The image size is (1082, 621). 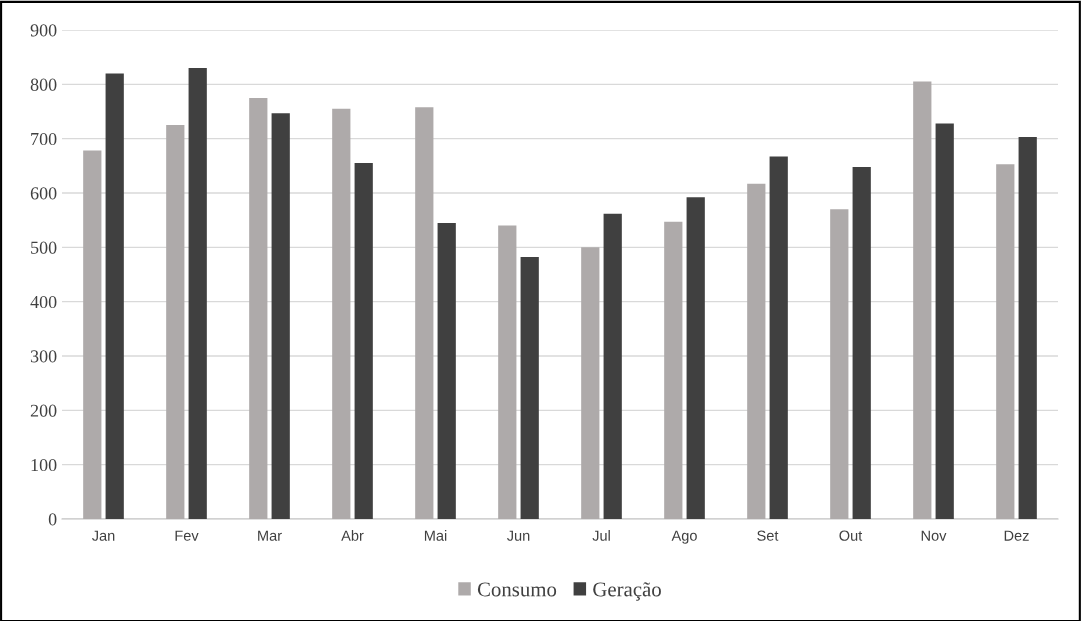 I want to click on x-tick-label: Jul, so click(x=601, y=535).